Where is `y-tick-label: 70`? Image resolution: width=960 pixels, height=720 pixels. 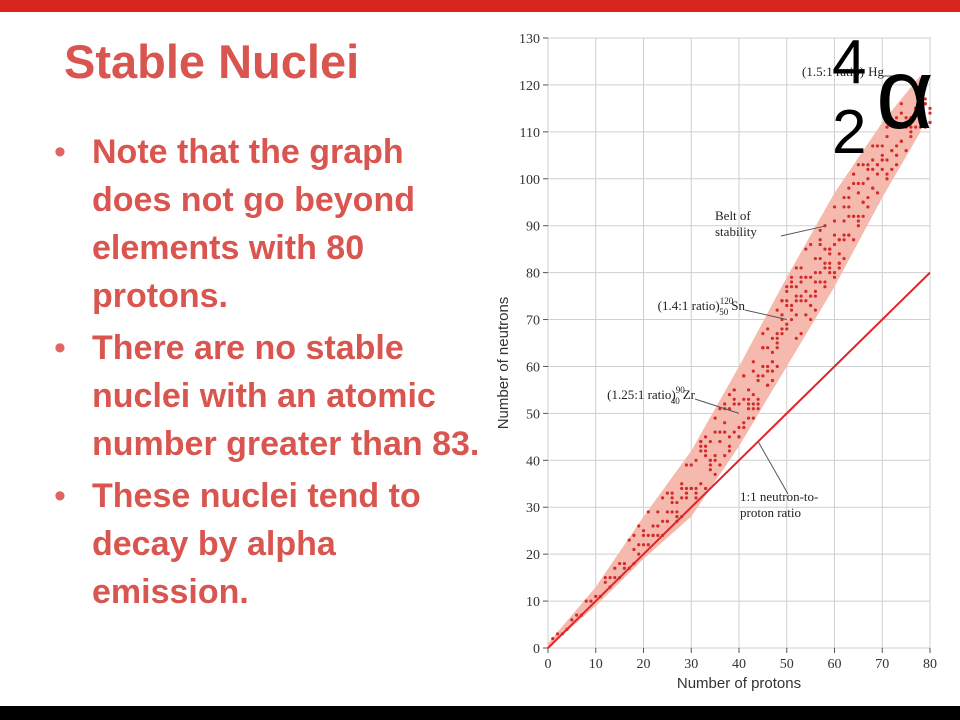
y-tick-label: 70 is located at coordinates (533, 321).